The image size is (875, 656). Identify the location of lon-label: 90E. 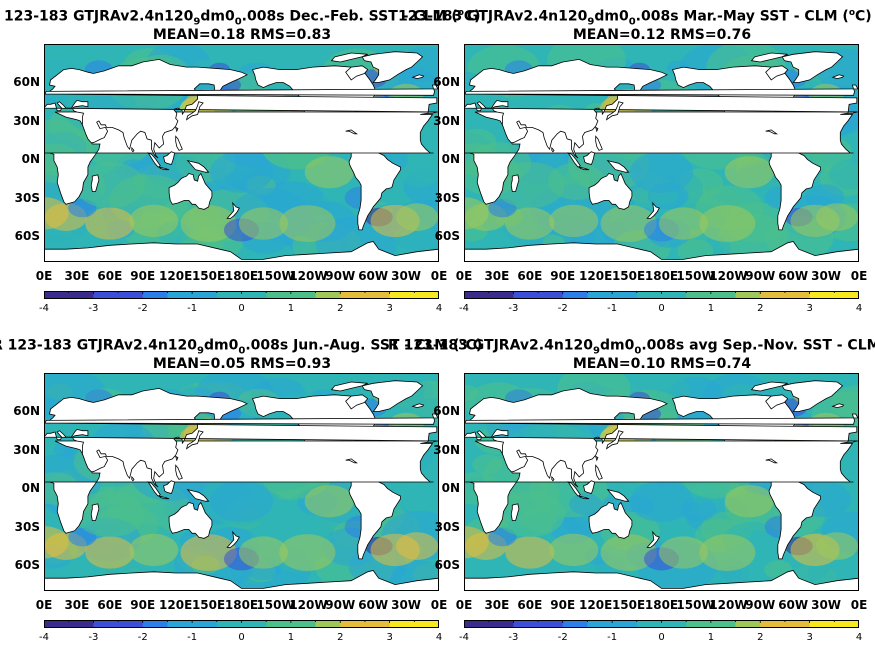
(563, 276).